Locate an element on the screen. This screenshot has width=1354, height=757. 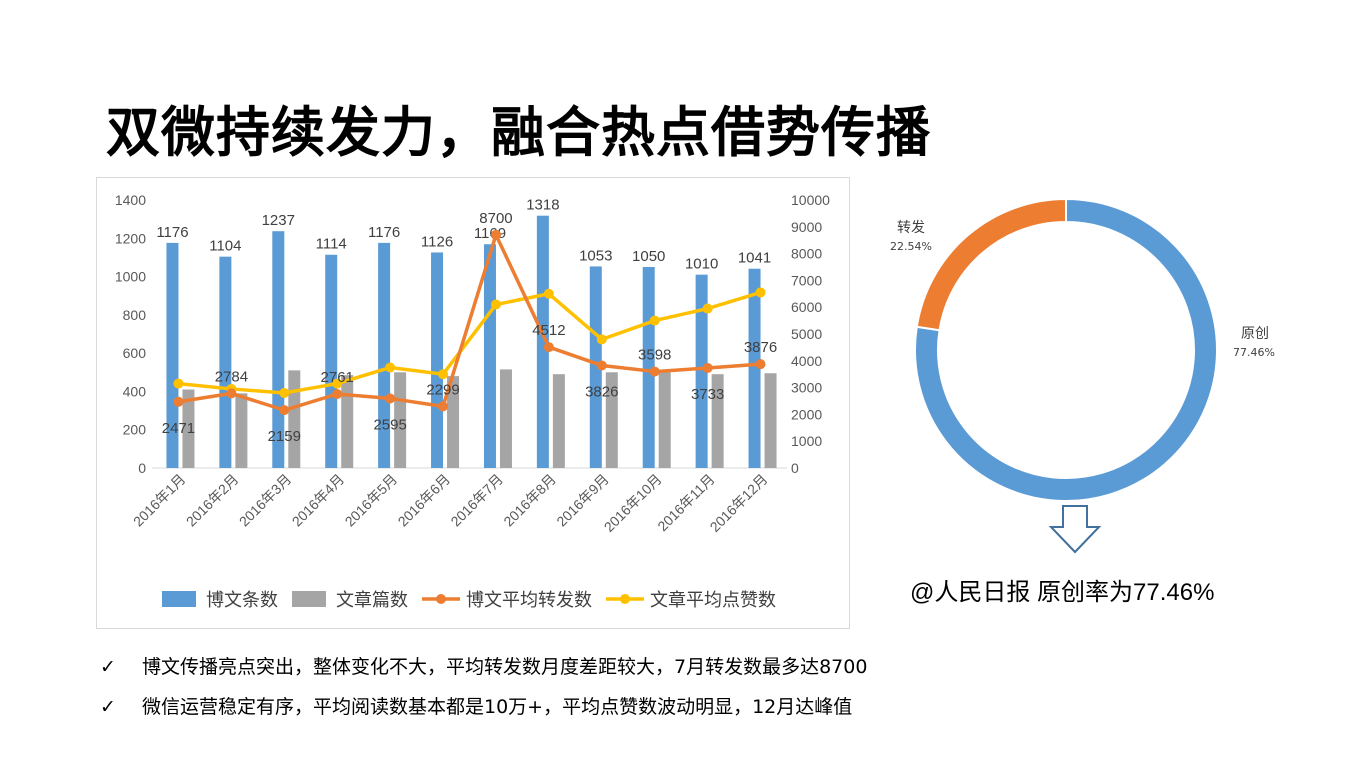
legend-label: 博文平均转发数 is located at coordinates (529, 600).